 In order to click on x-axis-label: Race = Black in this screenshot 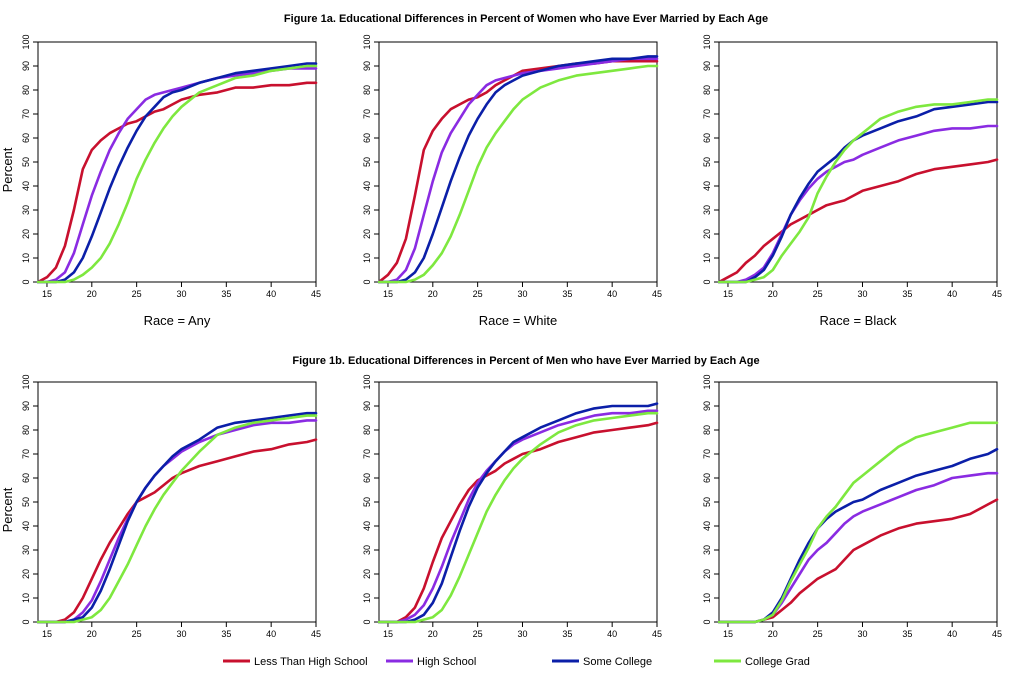, I will do `click(858, 320)`.